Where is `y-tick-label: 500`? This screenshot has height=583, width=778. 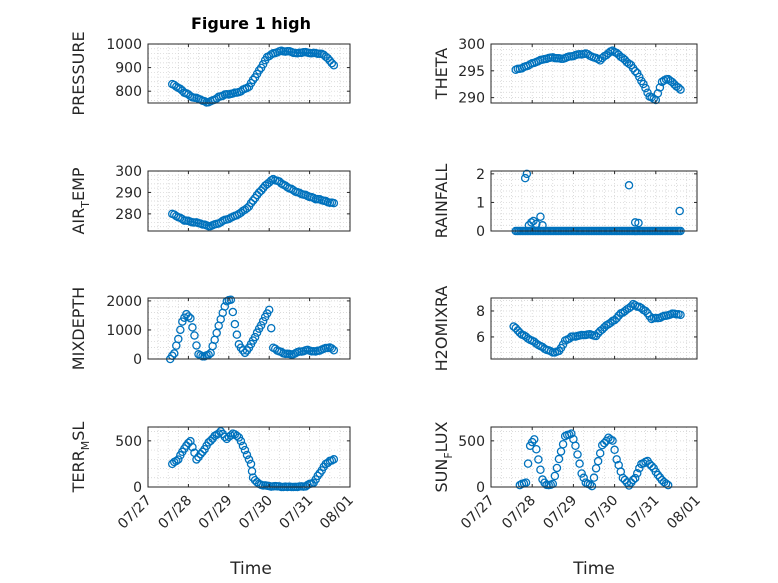 y-tick-label: 500 is located at coordinates (128, 442).